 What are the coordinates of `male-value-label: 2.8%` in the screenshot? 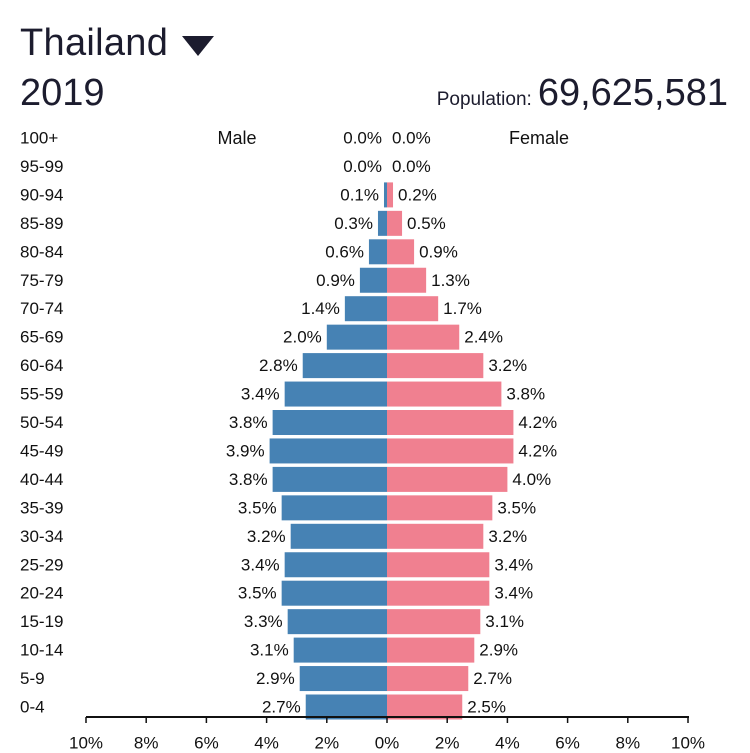 It's located at (278, 365).